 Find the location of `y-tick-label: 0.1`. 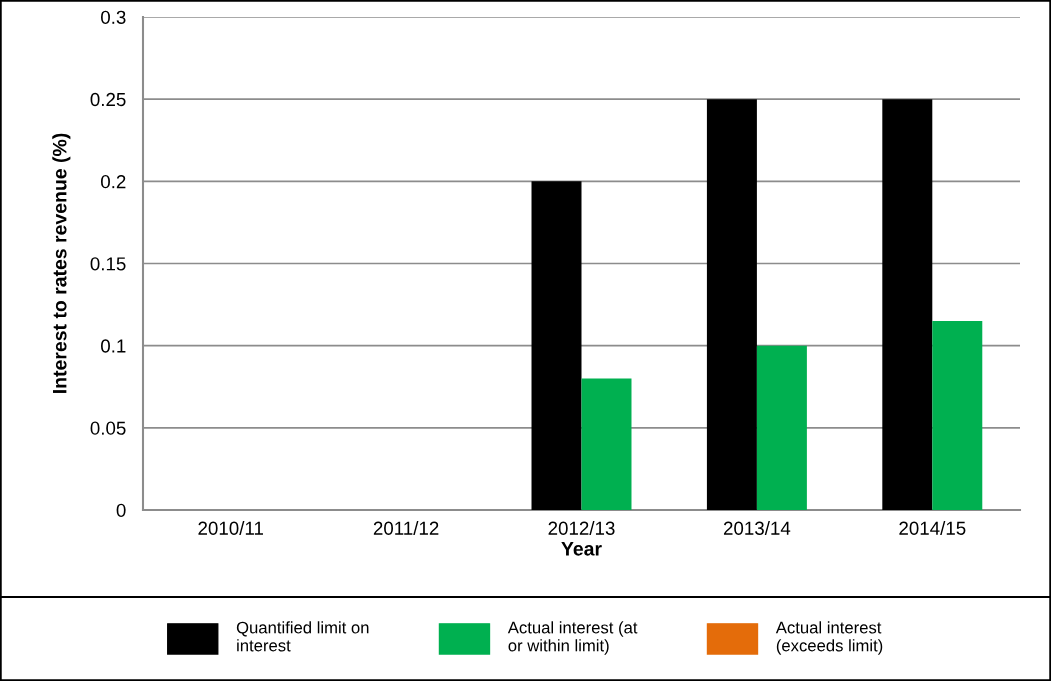

y-tick-label: 0.1 is located at coordinates (113, 346).